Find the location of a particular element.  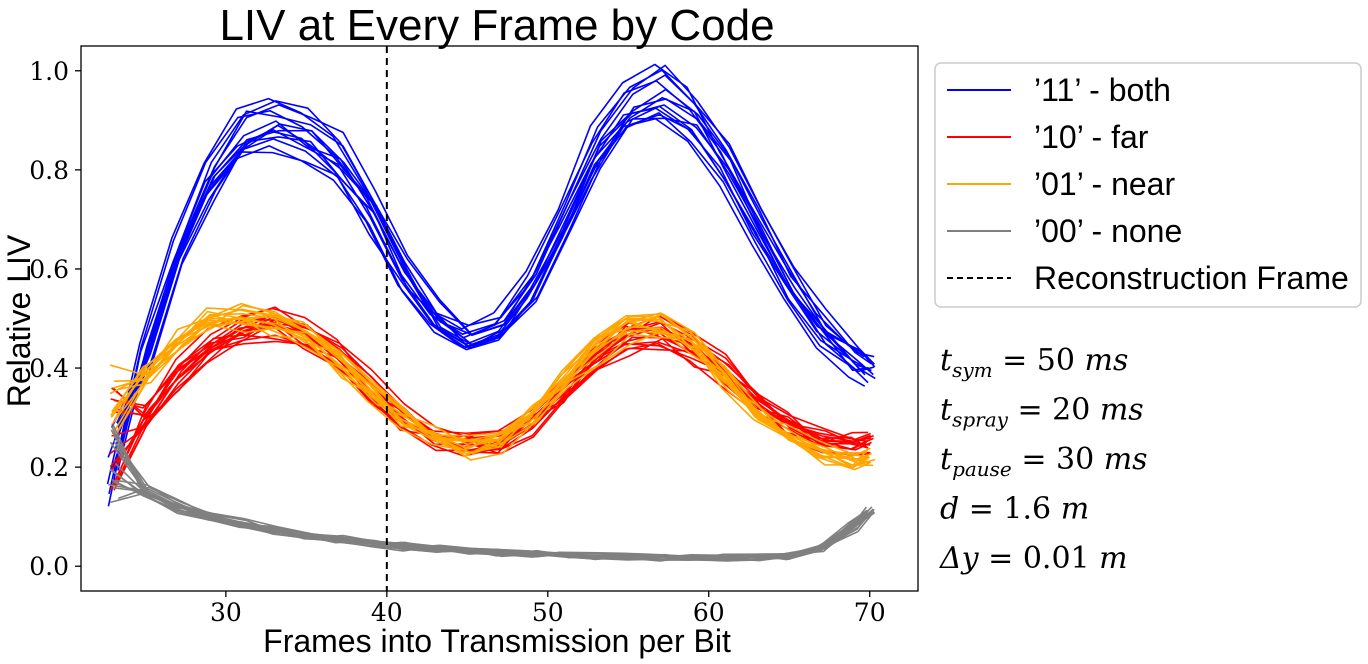

y-tick-label: 0.2 is located at coordinates (49, 467).